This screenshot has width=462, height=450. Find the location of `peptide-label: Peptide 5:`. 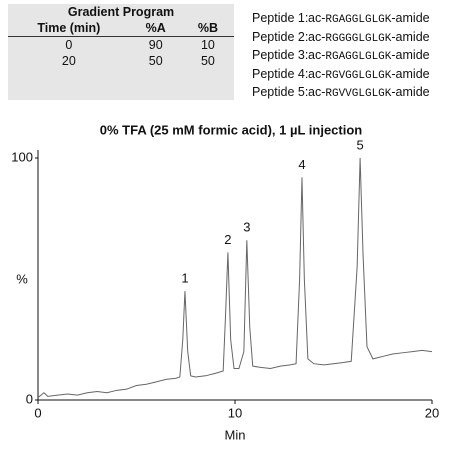

peptide-label: Peptide 5: is located at coordinates (280, 92).